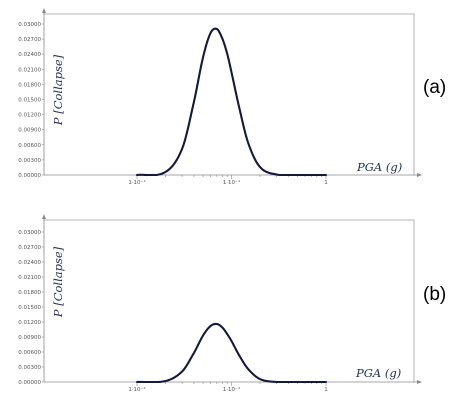 The height and width of the screenshot is (394, 456). I want to click on panel-label: (a), so click(434, 87).